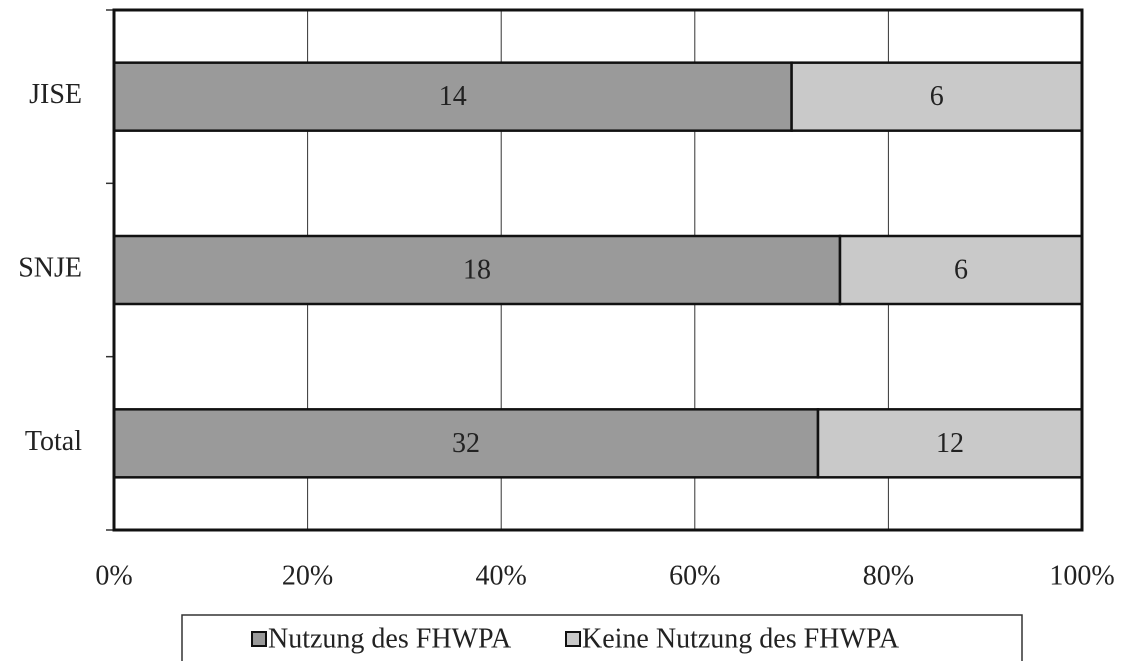  I want to click on y-tick-label: JISE, so click(55, 94).